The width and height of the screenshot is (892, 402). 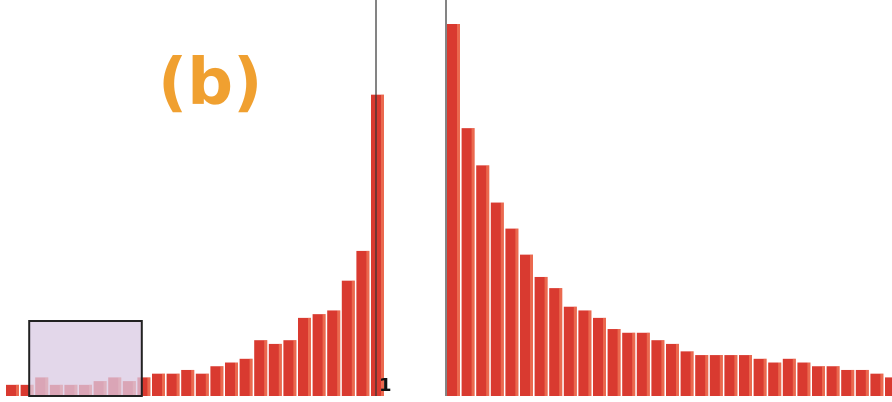 I want to click on bar-right-2-fill, so click(x=468, y=262).